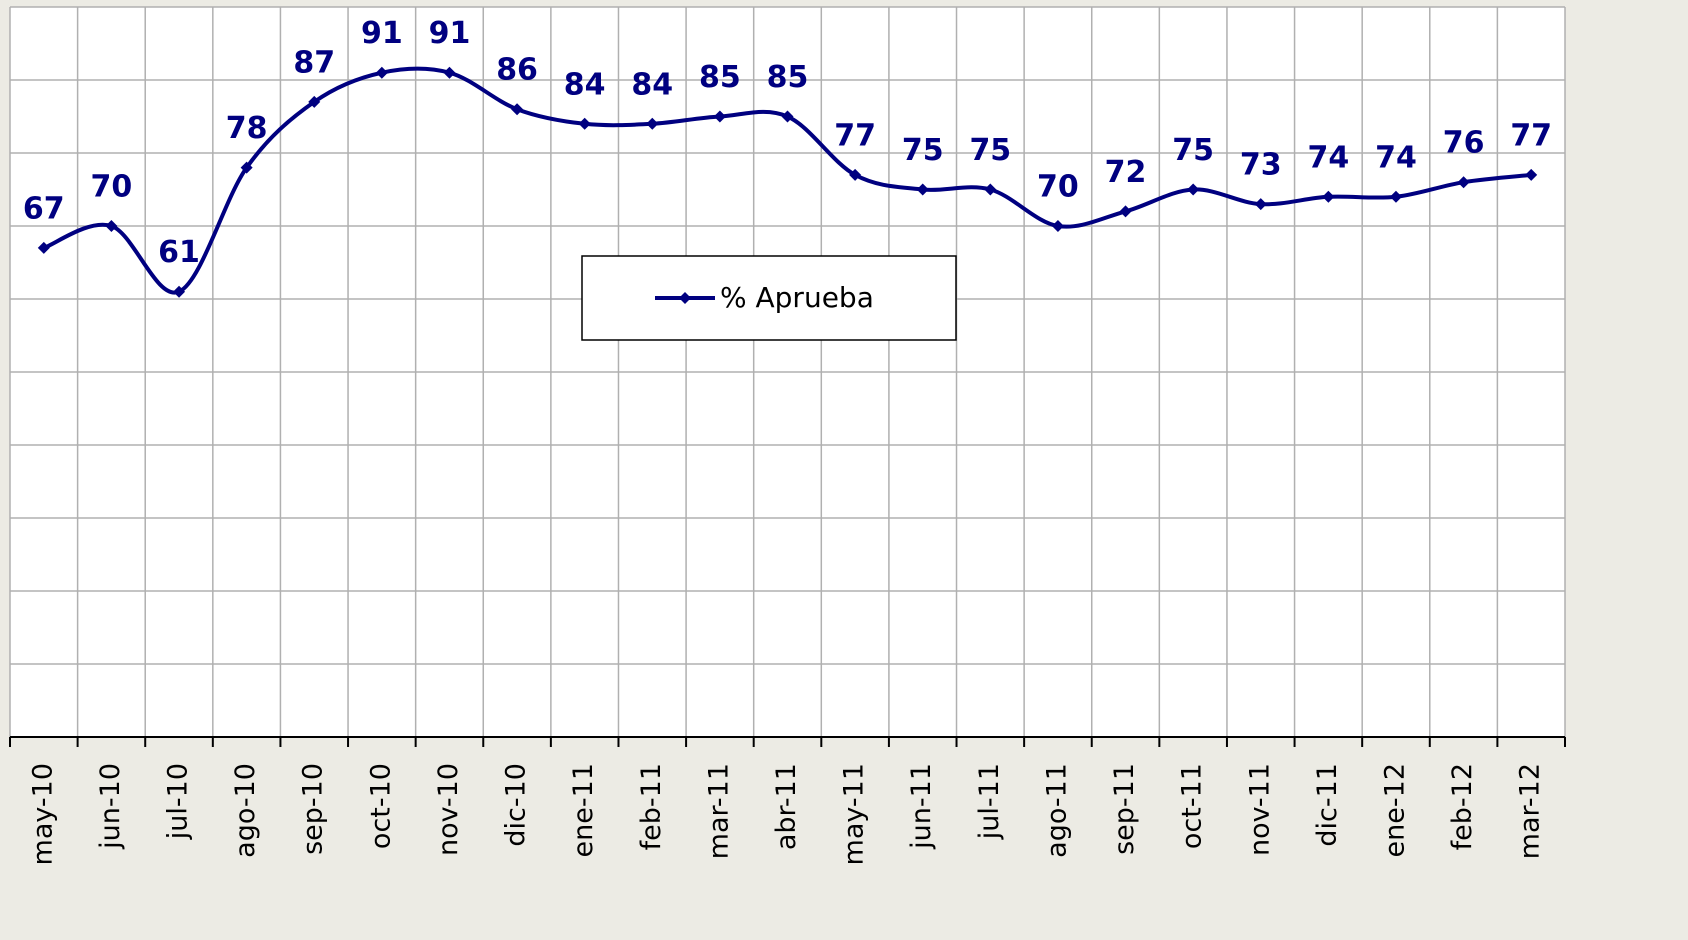  I want to click on x-tick-label: ene-12, so click(1394, 810).